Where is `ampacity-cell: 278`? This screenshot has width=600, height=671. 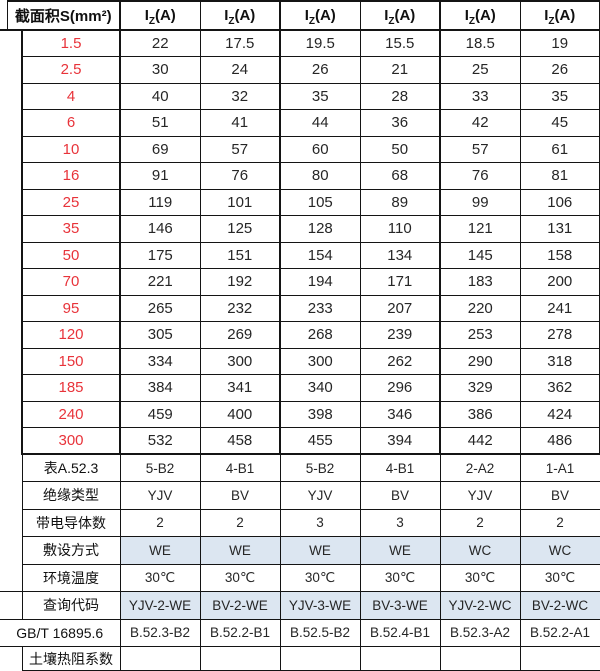
ampacity-cell: 278 is located at coordinates (560, 335).